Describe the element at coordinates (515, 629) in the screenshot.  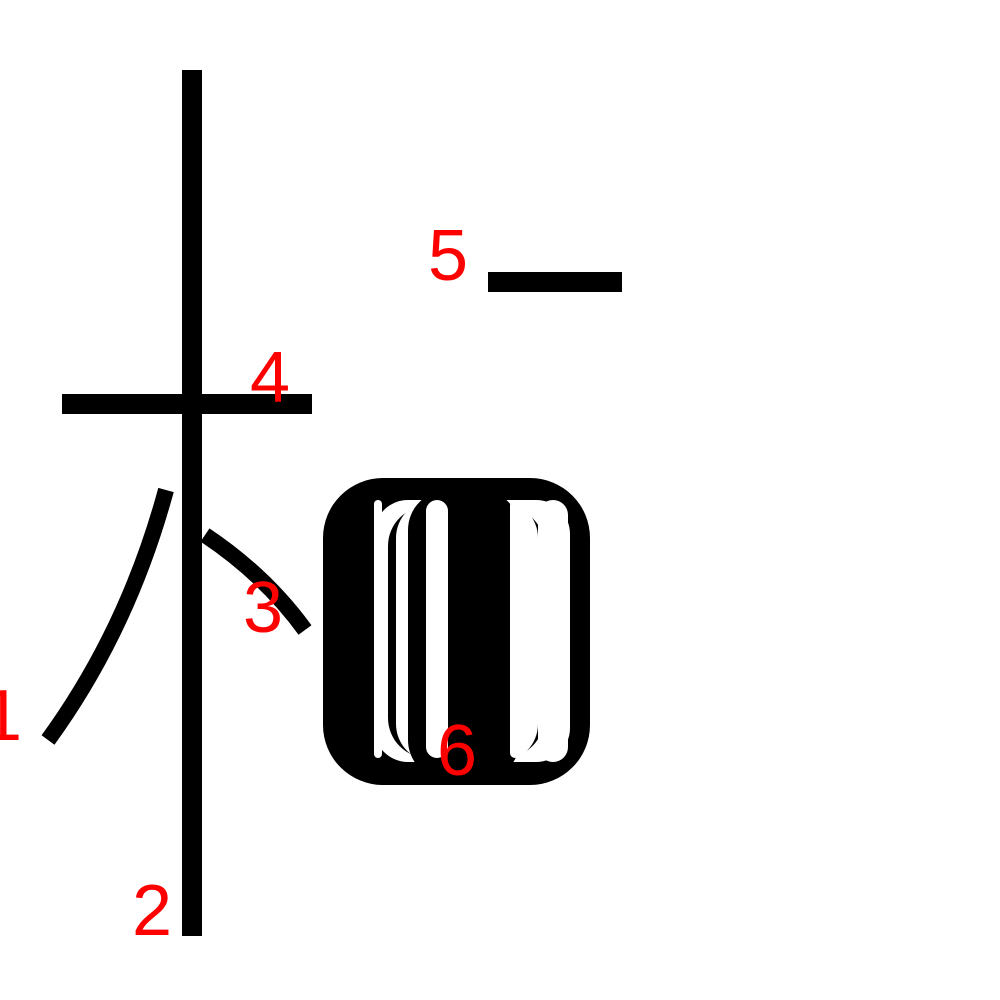
I see `stroke-6-box-window-right` at that location.